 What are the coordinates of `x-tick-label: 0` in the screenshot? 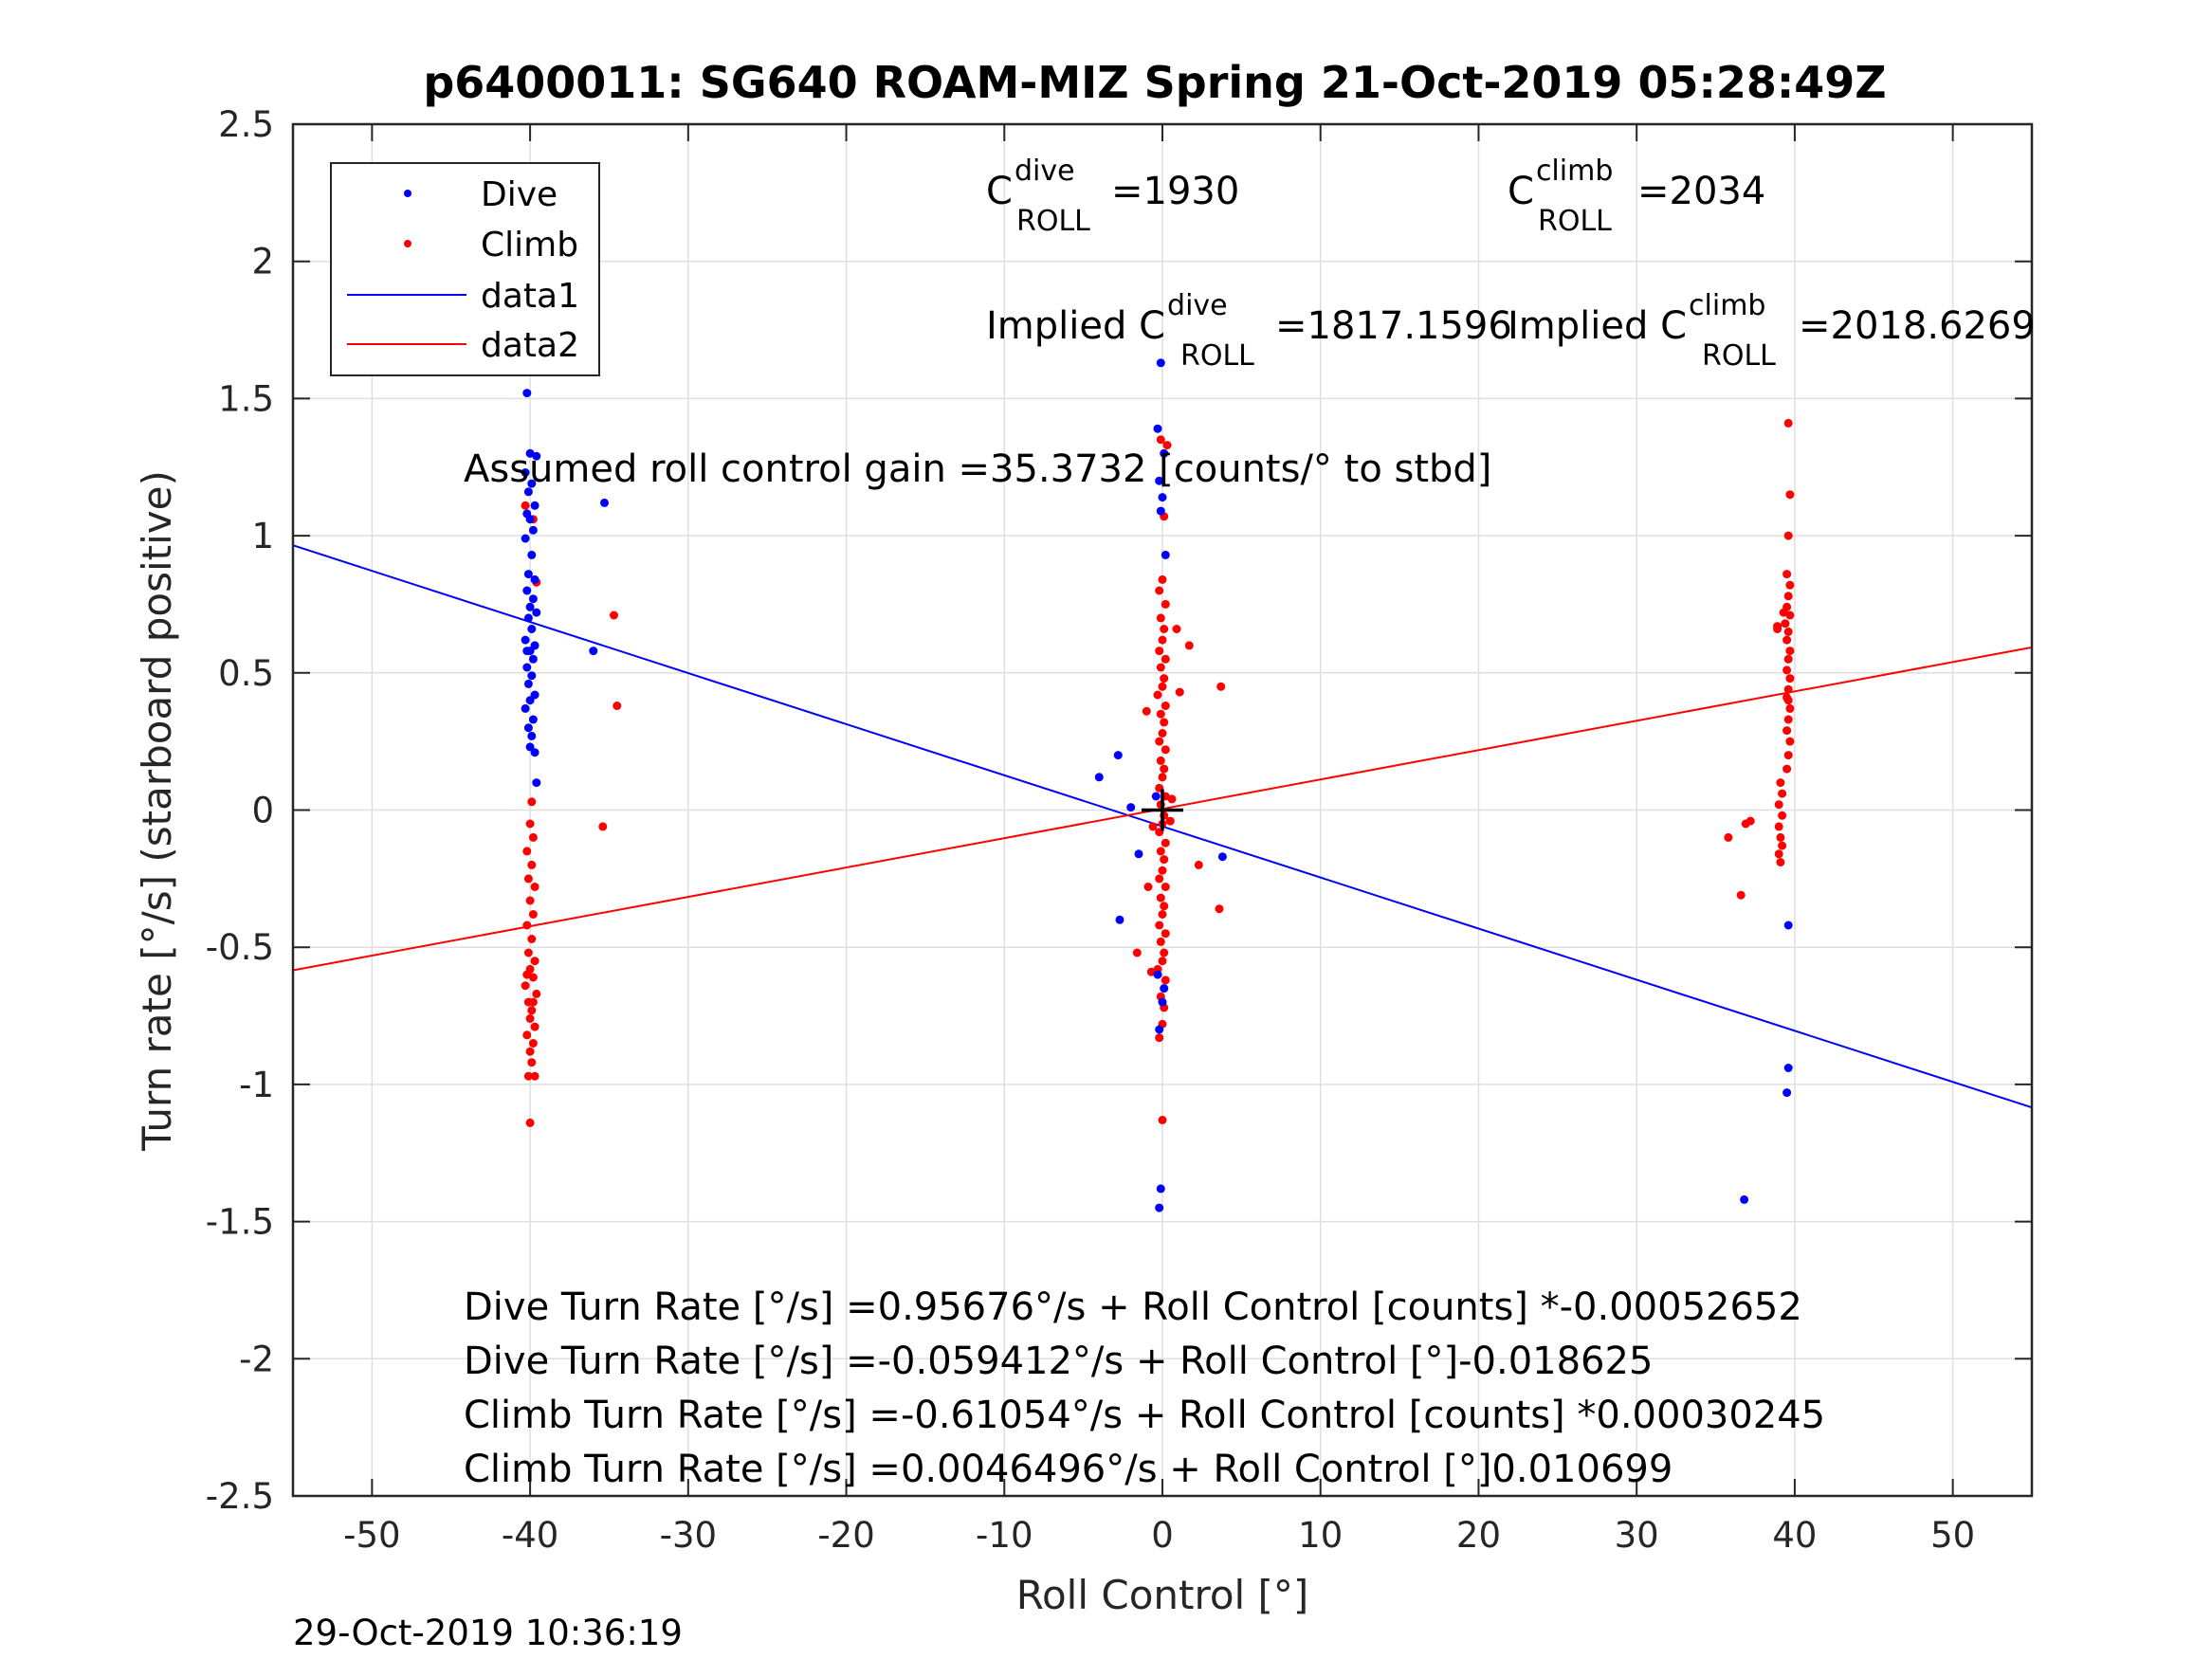 It's located at (1162, 1535).